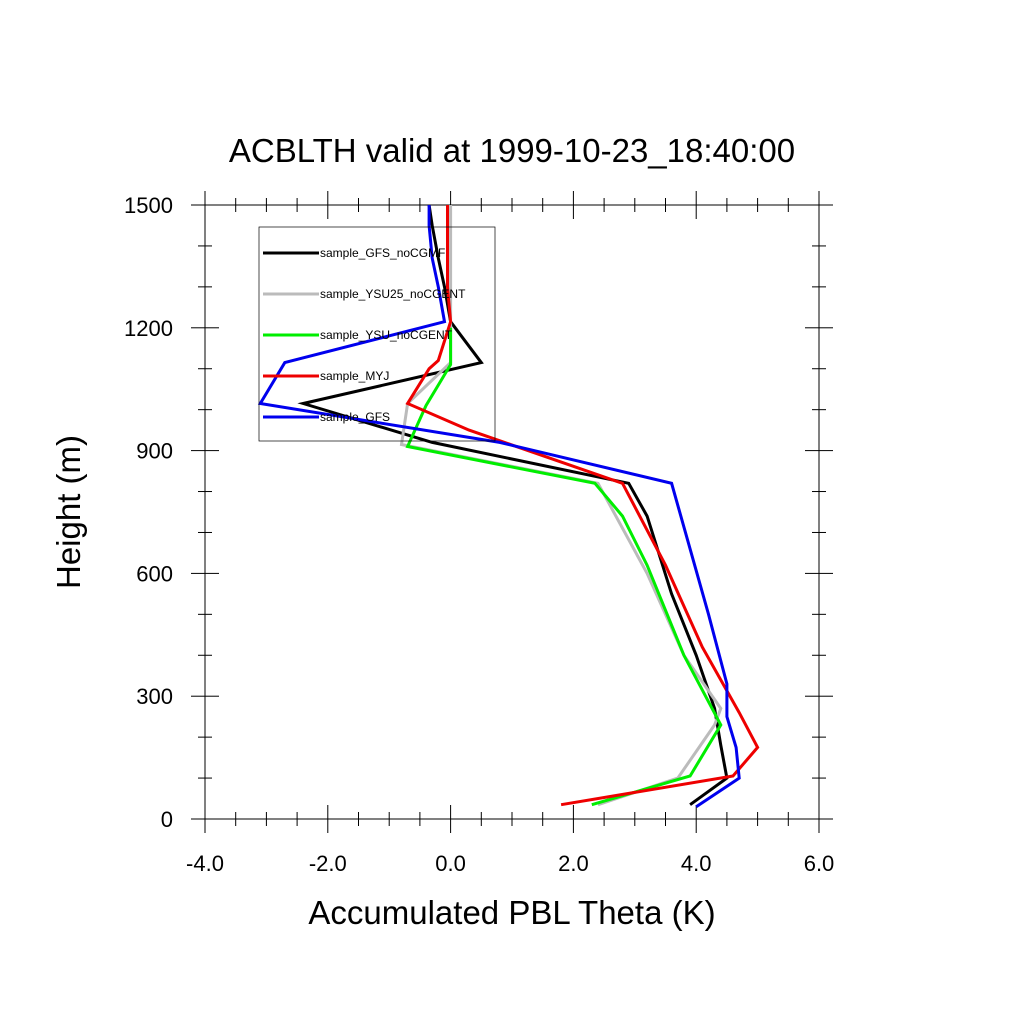 This screenshot has height=1024, width=1024. Describe the element at coordinates (68, 512) in the screenshot. I see `y-axis-label: Height (m)` at that location.